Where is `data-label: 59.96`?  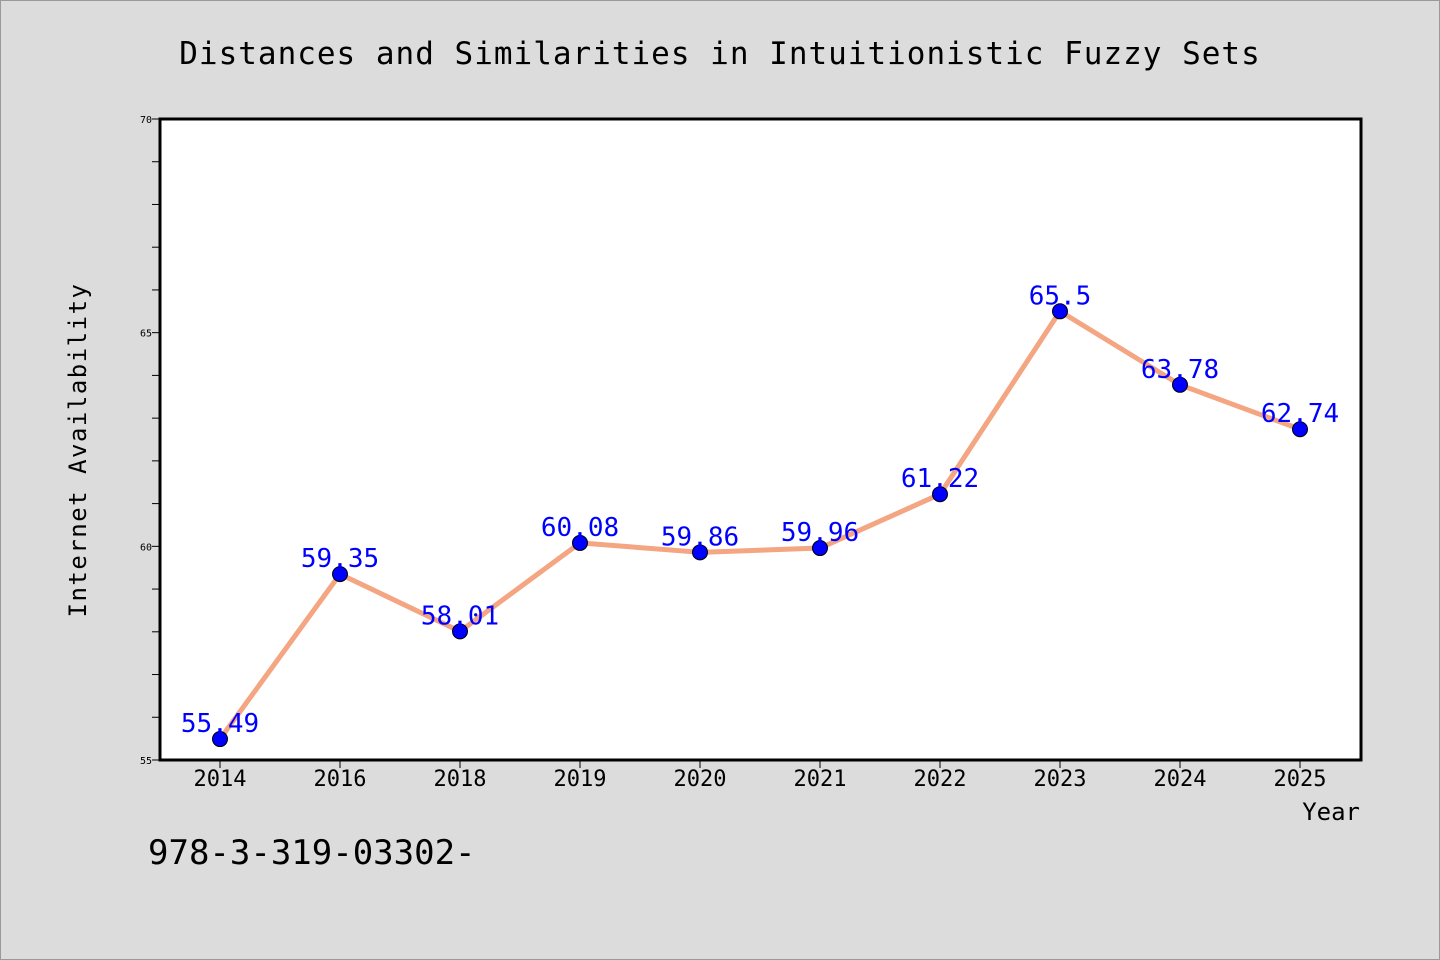 data-label: 59.96 is located at coordinates (820, 533).